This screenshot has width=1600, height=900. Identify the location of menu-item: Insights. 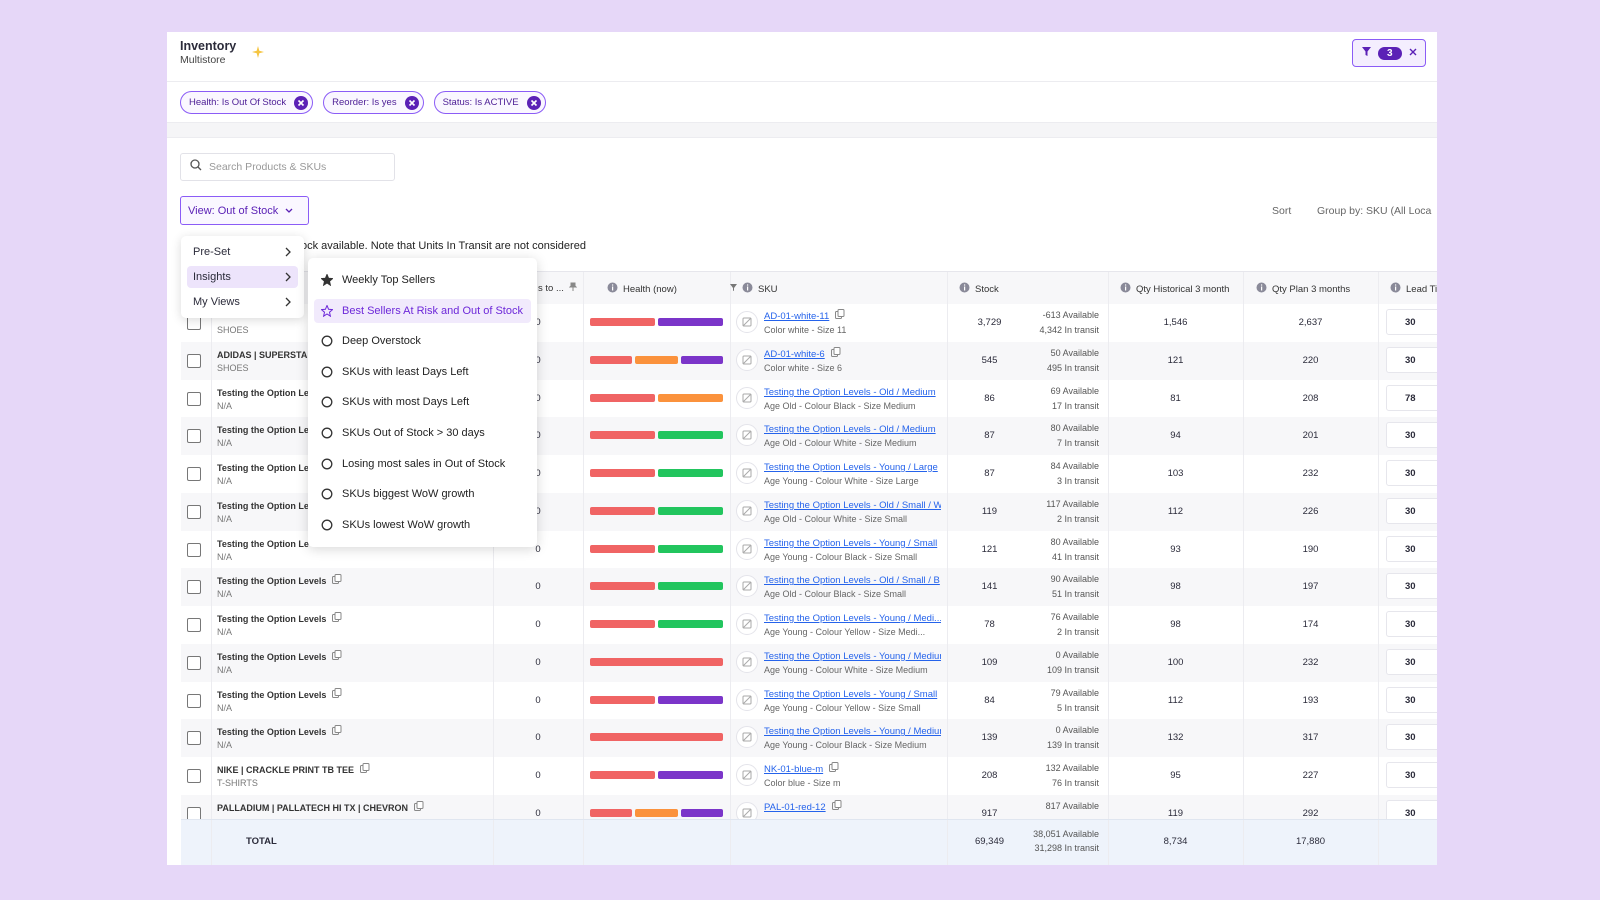
(242, 277).